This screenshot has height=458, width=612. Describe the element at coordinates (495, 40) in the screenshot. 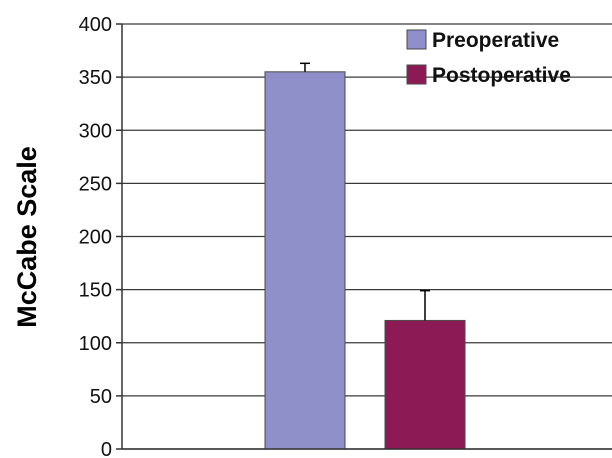

I see `legend-label-preoperative: Preoperative` at that location.